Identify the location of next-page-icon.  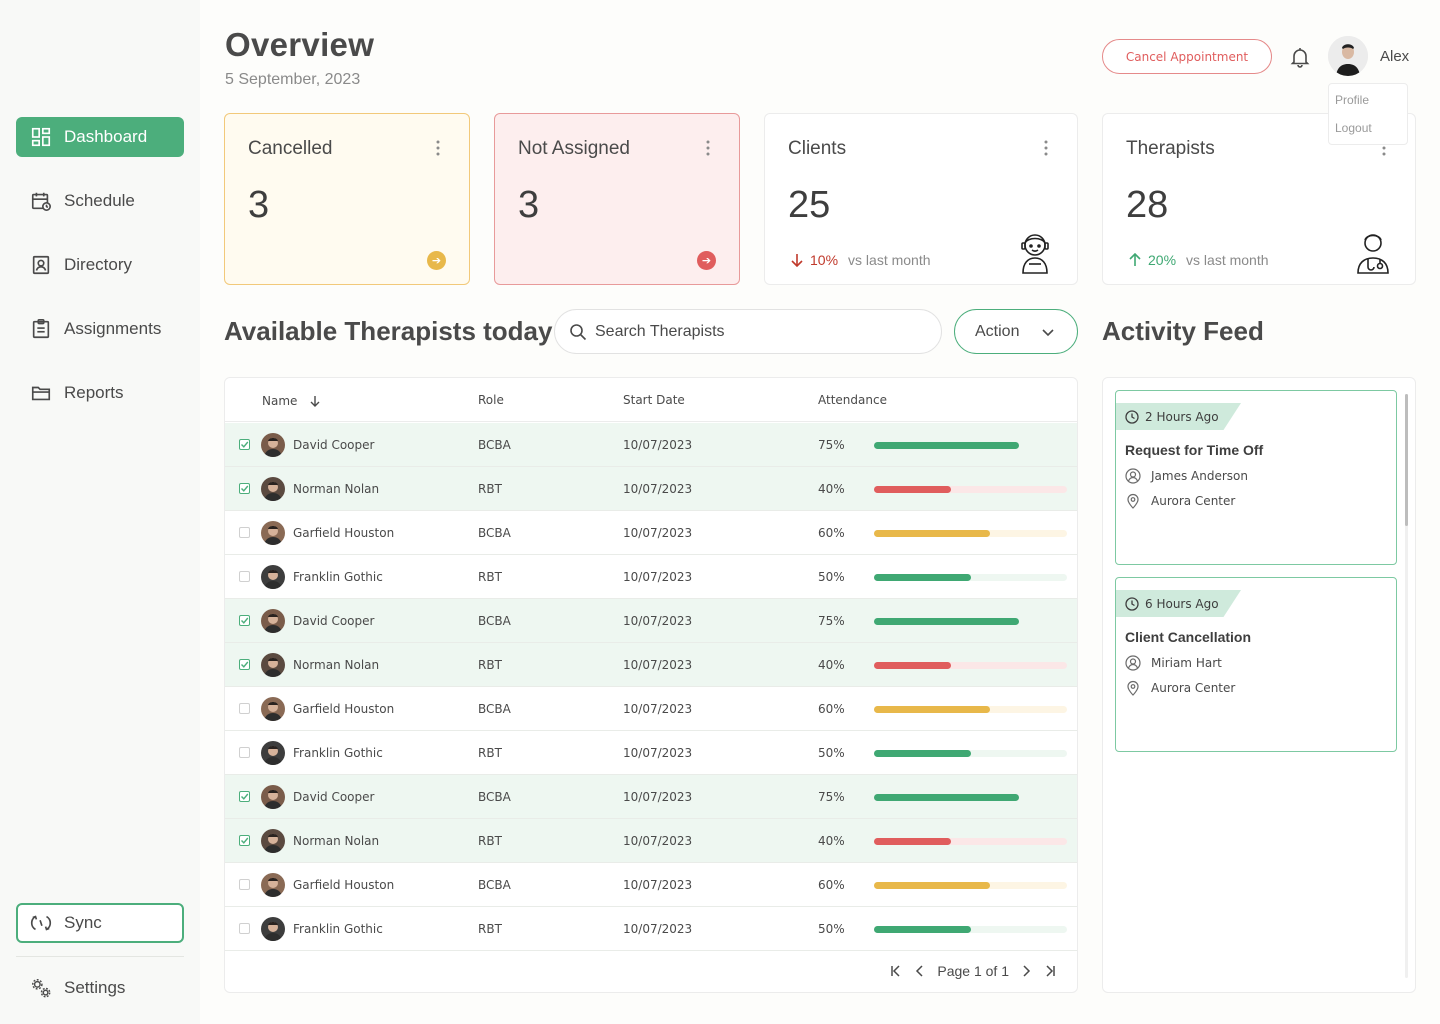
(1026, 971).